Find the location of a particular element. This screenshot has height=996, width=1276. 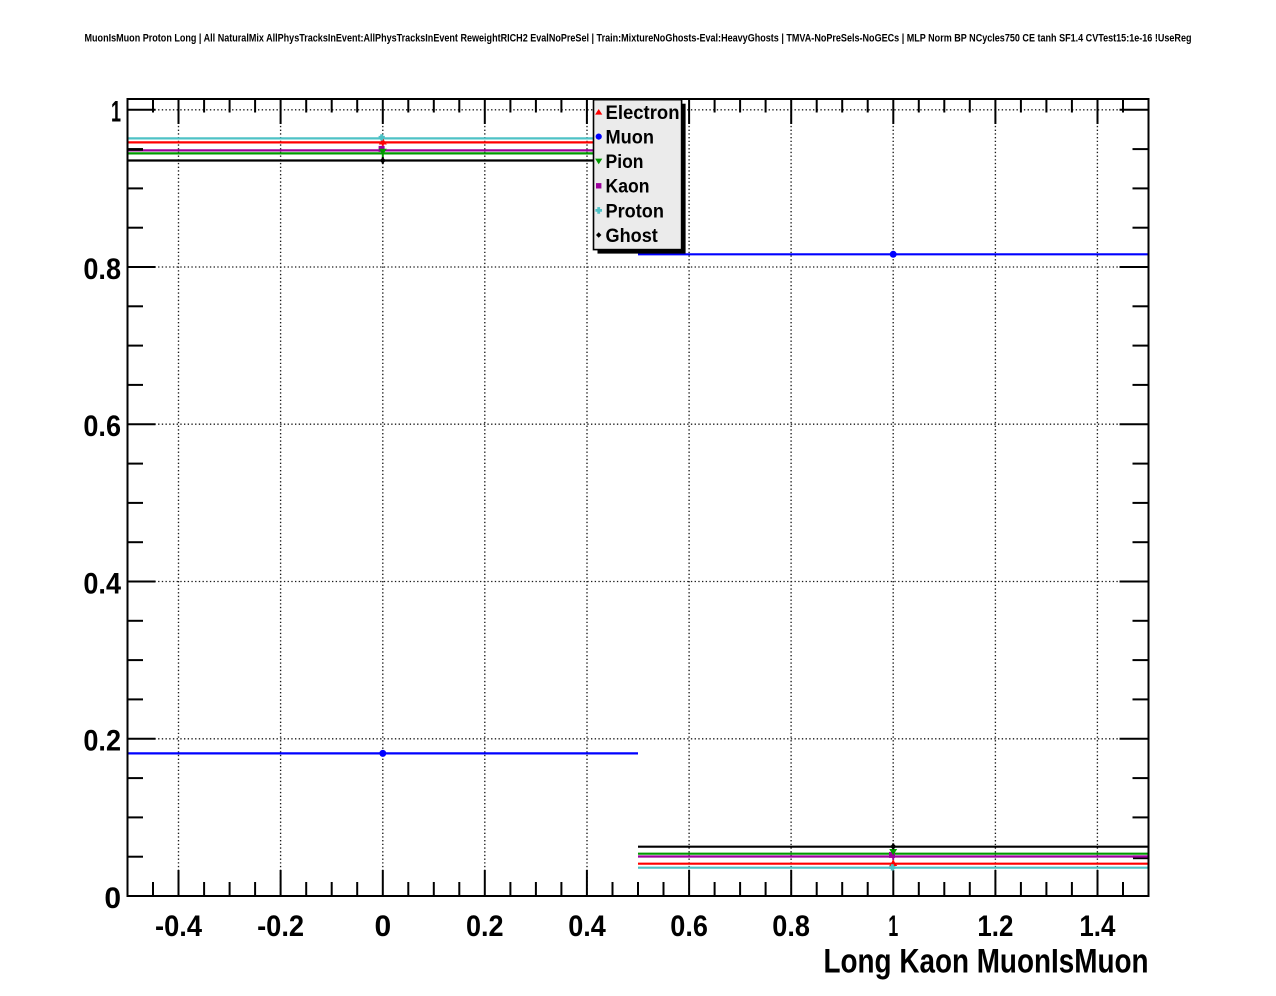

svg-text: 1.4 is located at coordinates (1097, 926).